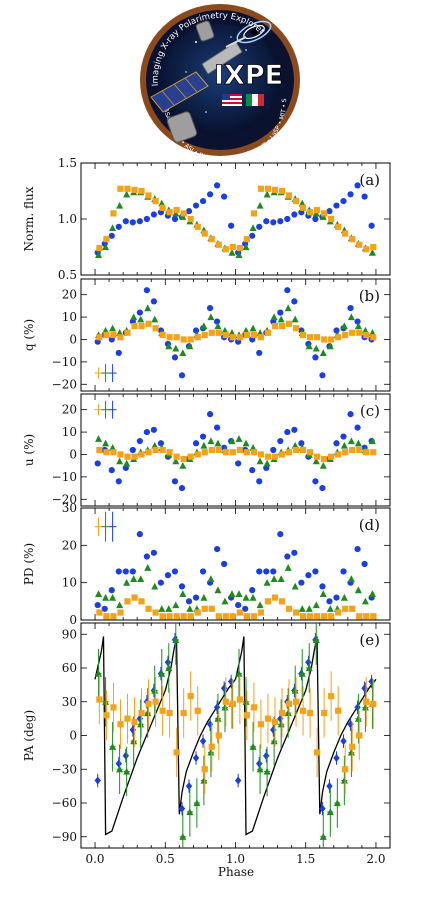  Describe the element at coordinates (369, 296) in the screenshot. I see `panel-tag-b: (b)` at that location.